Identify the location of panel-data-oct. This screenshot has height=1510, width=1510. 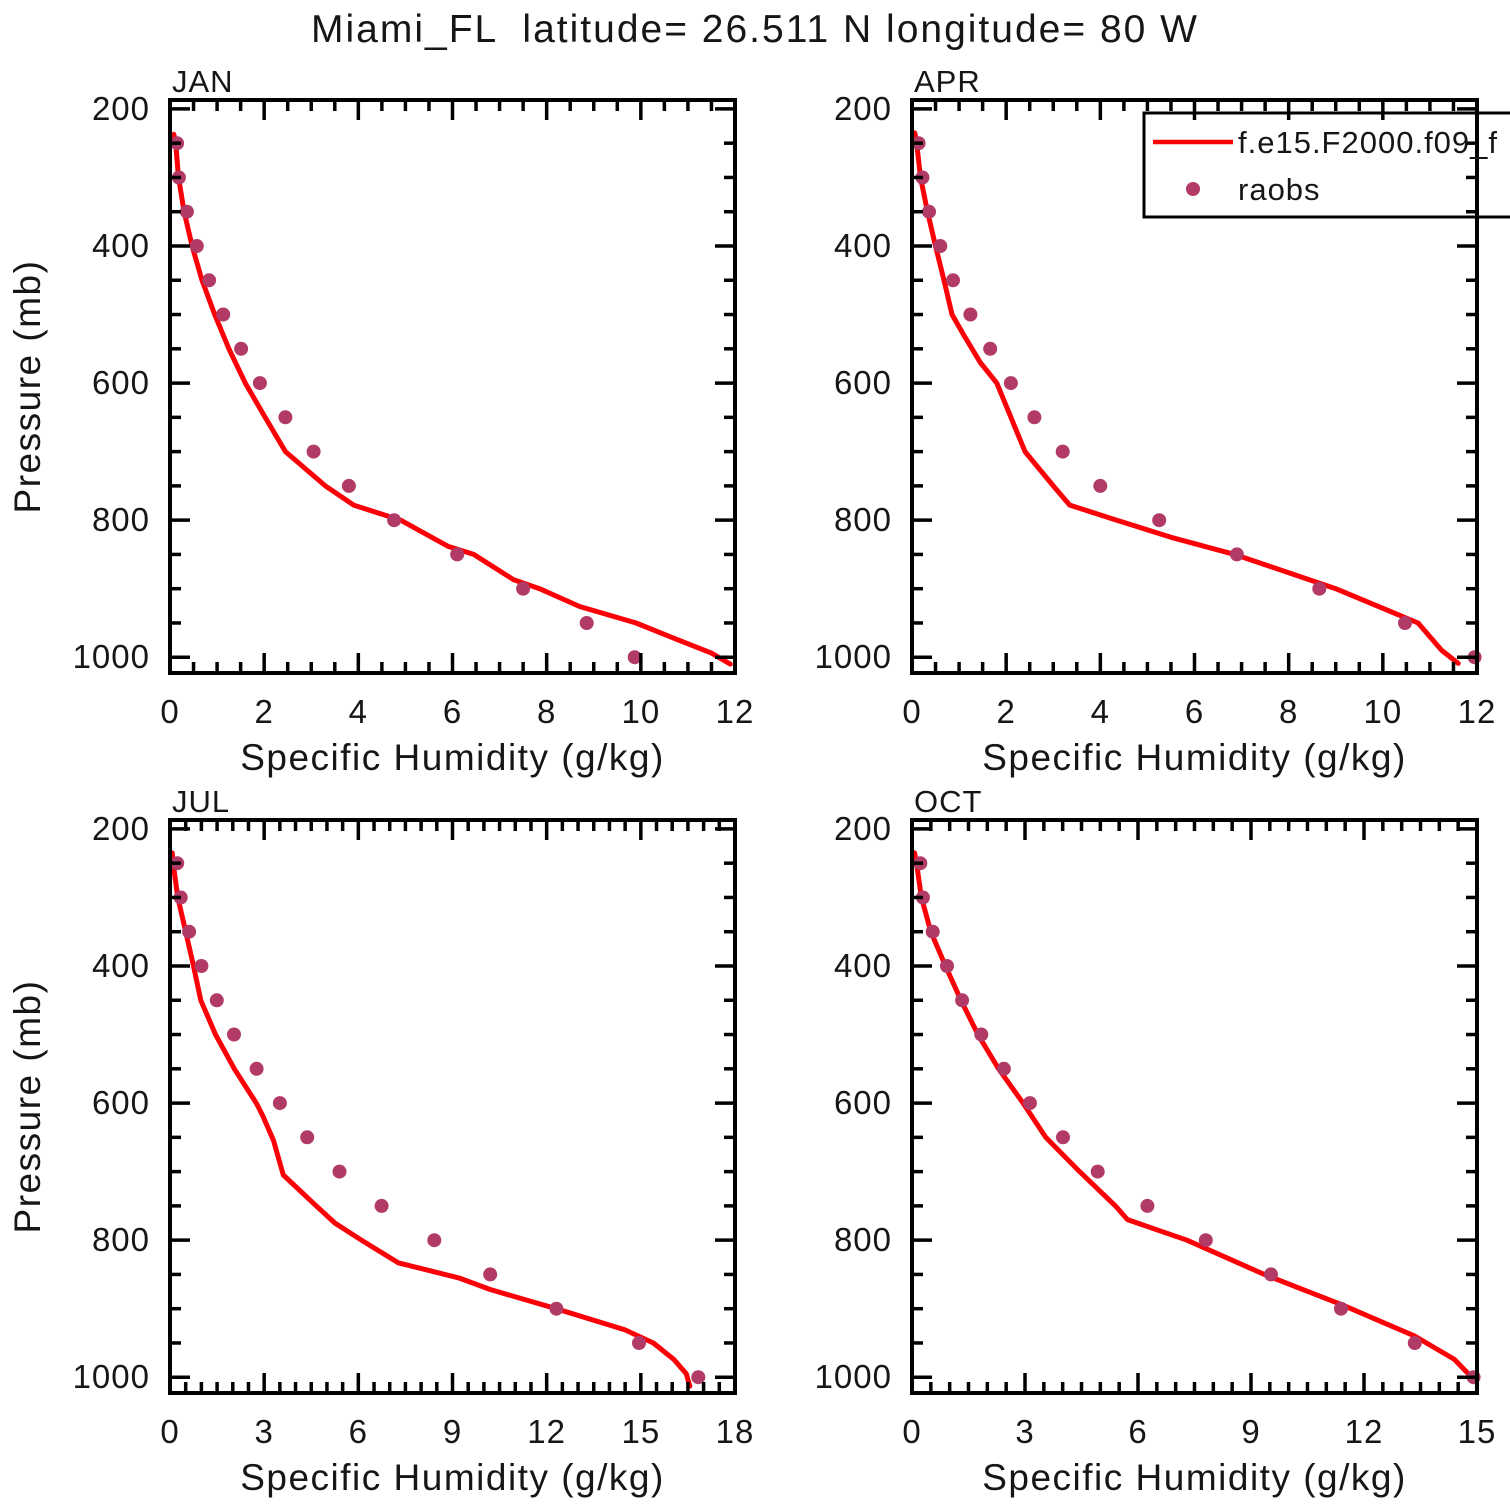
(1196, 1117).